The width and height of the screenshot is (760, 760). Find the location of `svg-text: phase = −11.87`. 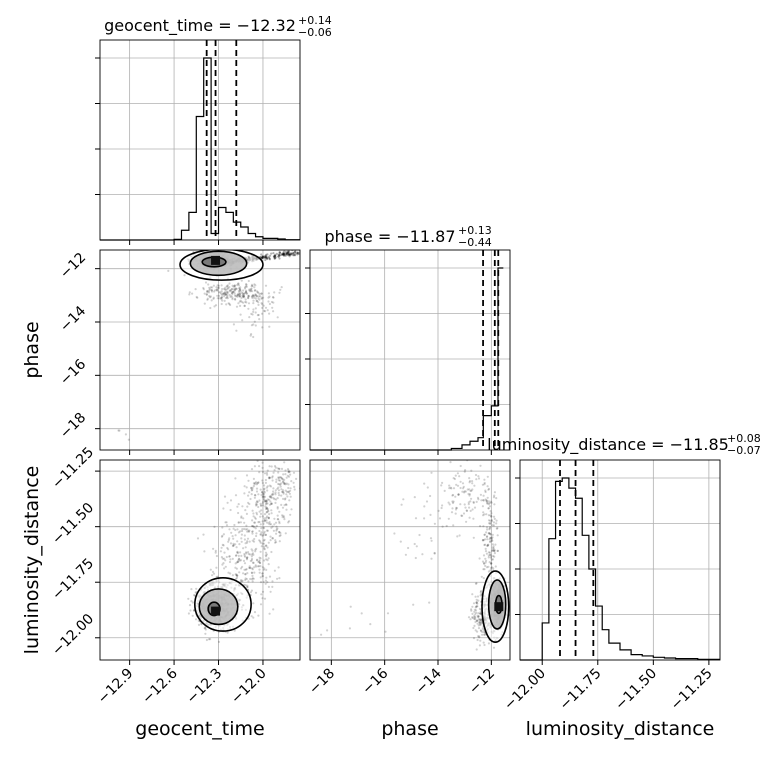

svg-text: phase = −11.87 is located at coordinates (389, 236).